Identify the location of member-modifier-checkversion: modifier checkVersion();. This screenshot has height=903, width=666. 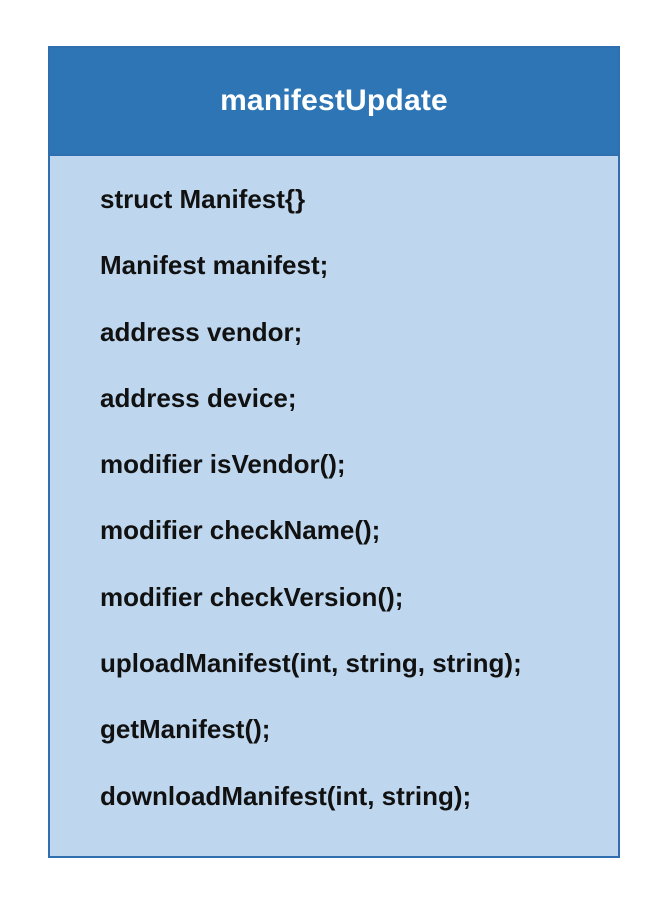
(252, 596).